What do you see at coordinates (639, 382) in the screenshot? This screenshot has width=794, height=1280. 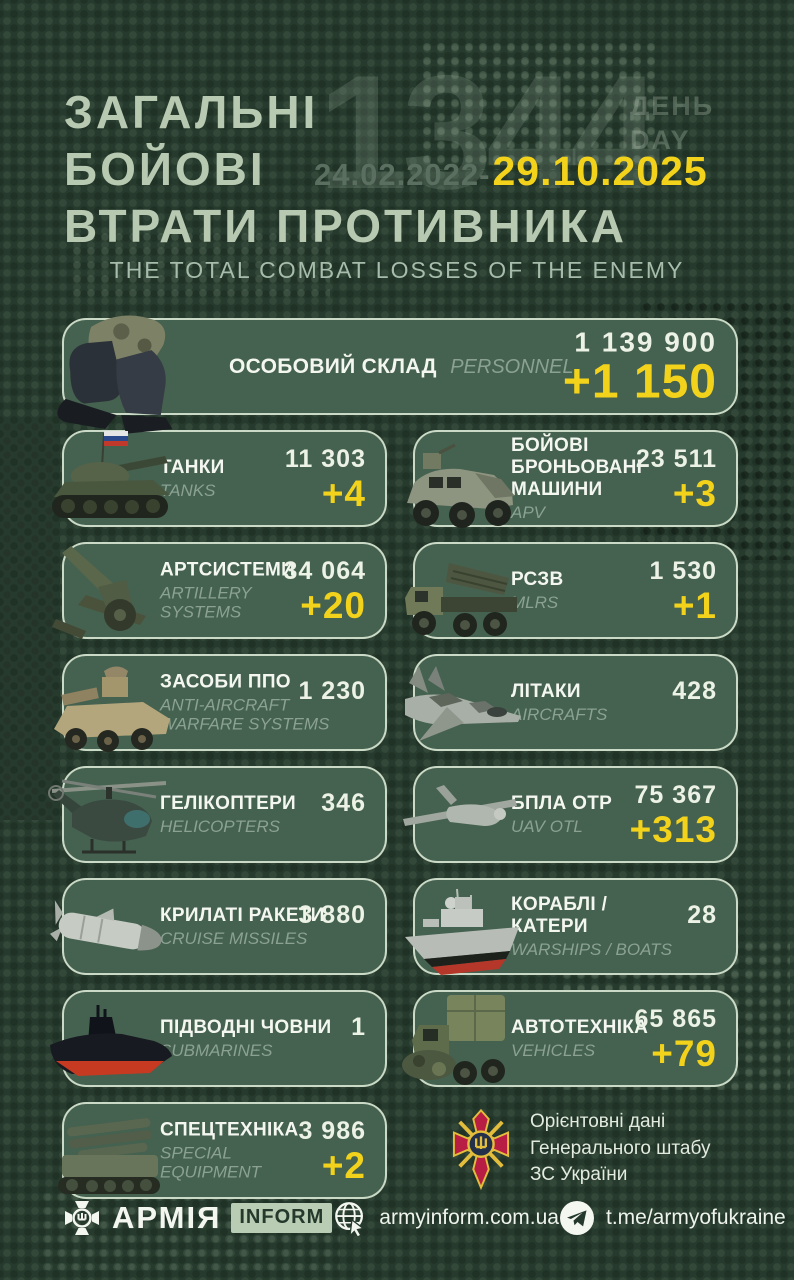 I see `card-delta: +1 150` at bounding box center [639, 382].